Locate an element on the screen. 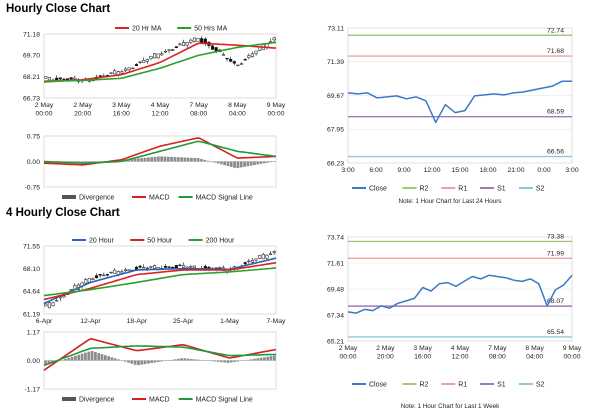  hourly-24h-level-label-R2: 72.74 is located at coordinates (555, 30).